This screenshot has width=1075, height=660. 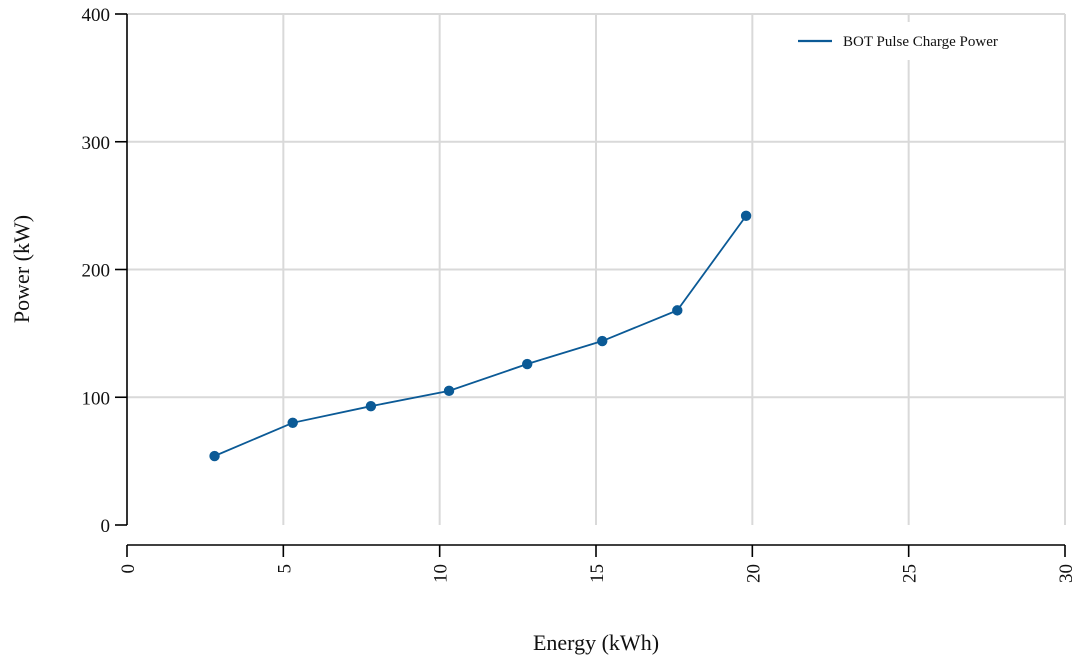 What do you see at coordinates (128, 569) in the screenshot?
I see `x-tick-label-0: 0` at bounding box center [128, 569].